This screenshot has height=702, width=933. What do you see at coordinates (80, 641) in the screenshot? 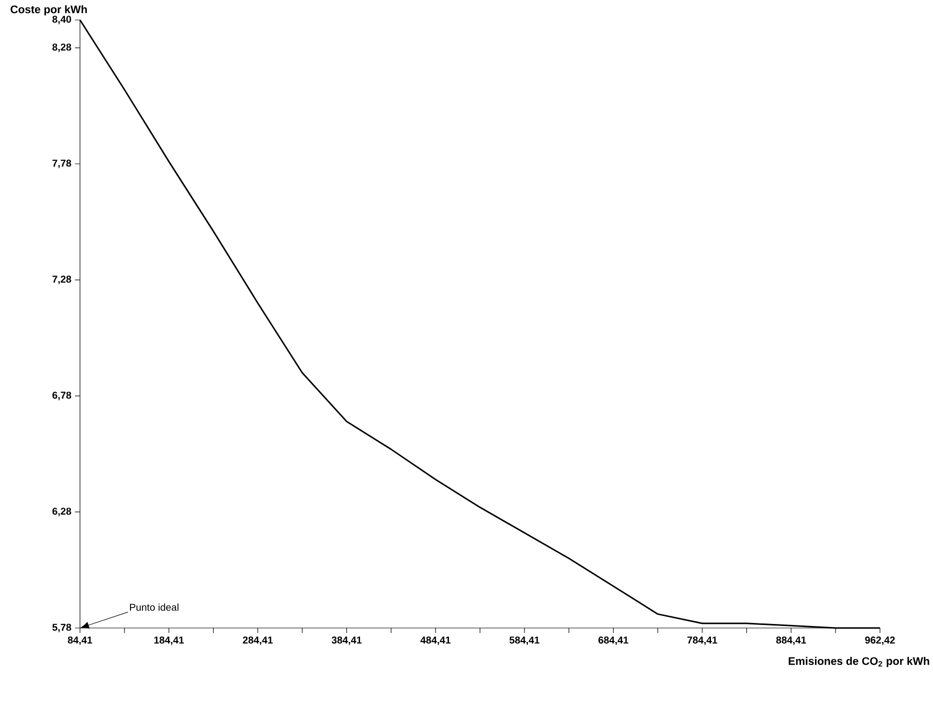
I see `x-tick-label: 84,41` at bounding box center [80, 641].